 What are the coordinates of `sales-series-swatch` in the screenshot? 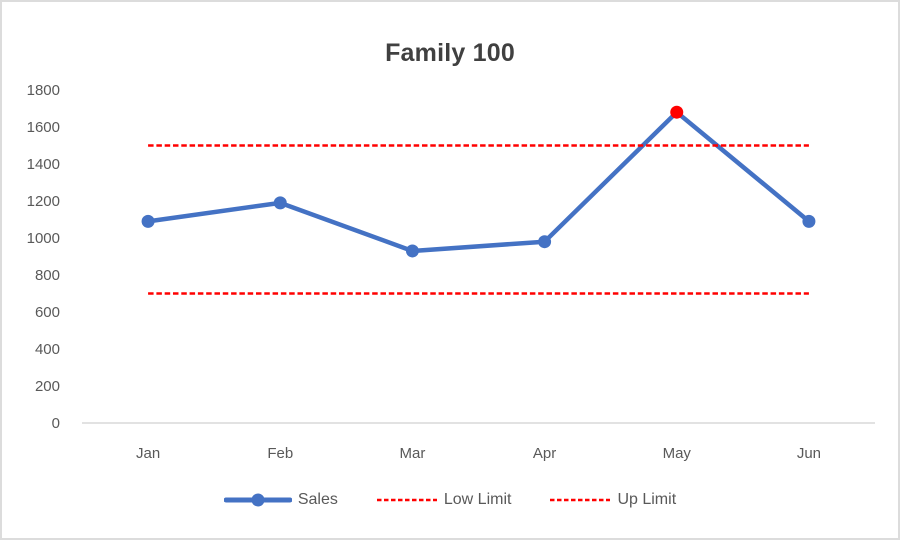 It's located at (257, 500).